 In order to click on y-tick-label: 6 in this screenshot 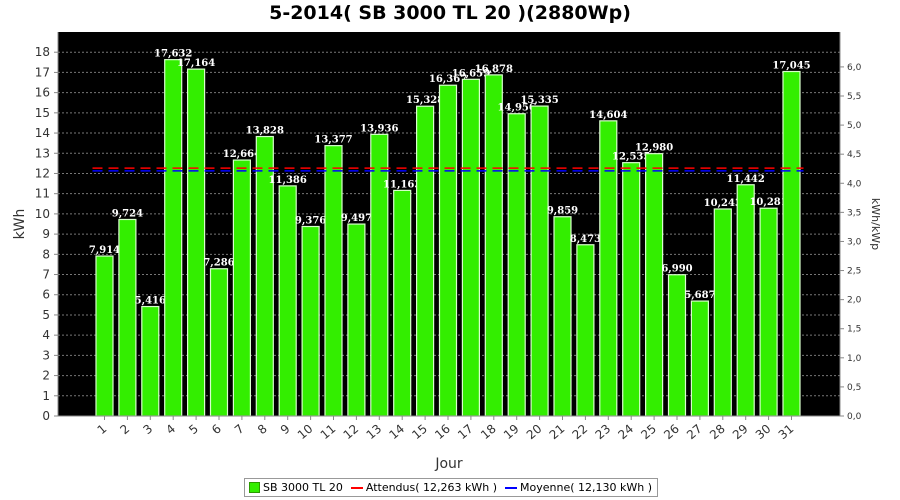, I will do `click(46, 295)`.